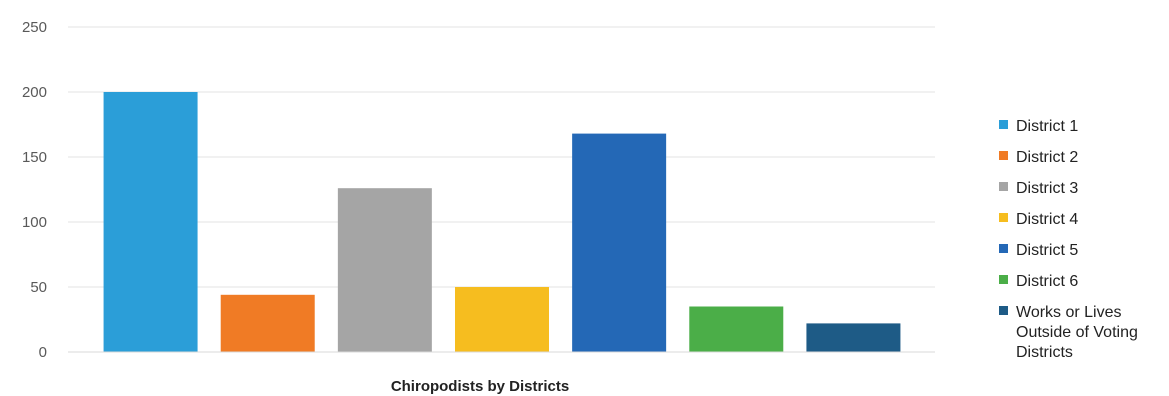  Describe the element at coordinates (38, 287) in the screenshot. I see `y-tick-label: 50` at that location.